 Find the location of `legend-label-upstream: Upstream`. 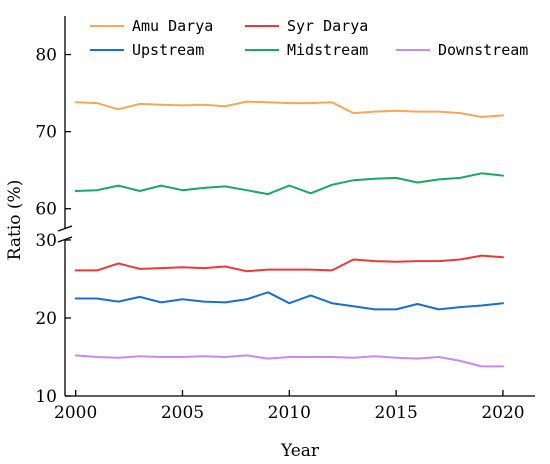

legend-label-upstream: Upstream is located at coordinates (168, 50).